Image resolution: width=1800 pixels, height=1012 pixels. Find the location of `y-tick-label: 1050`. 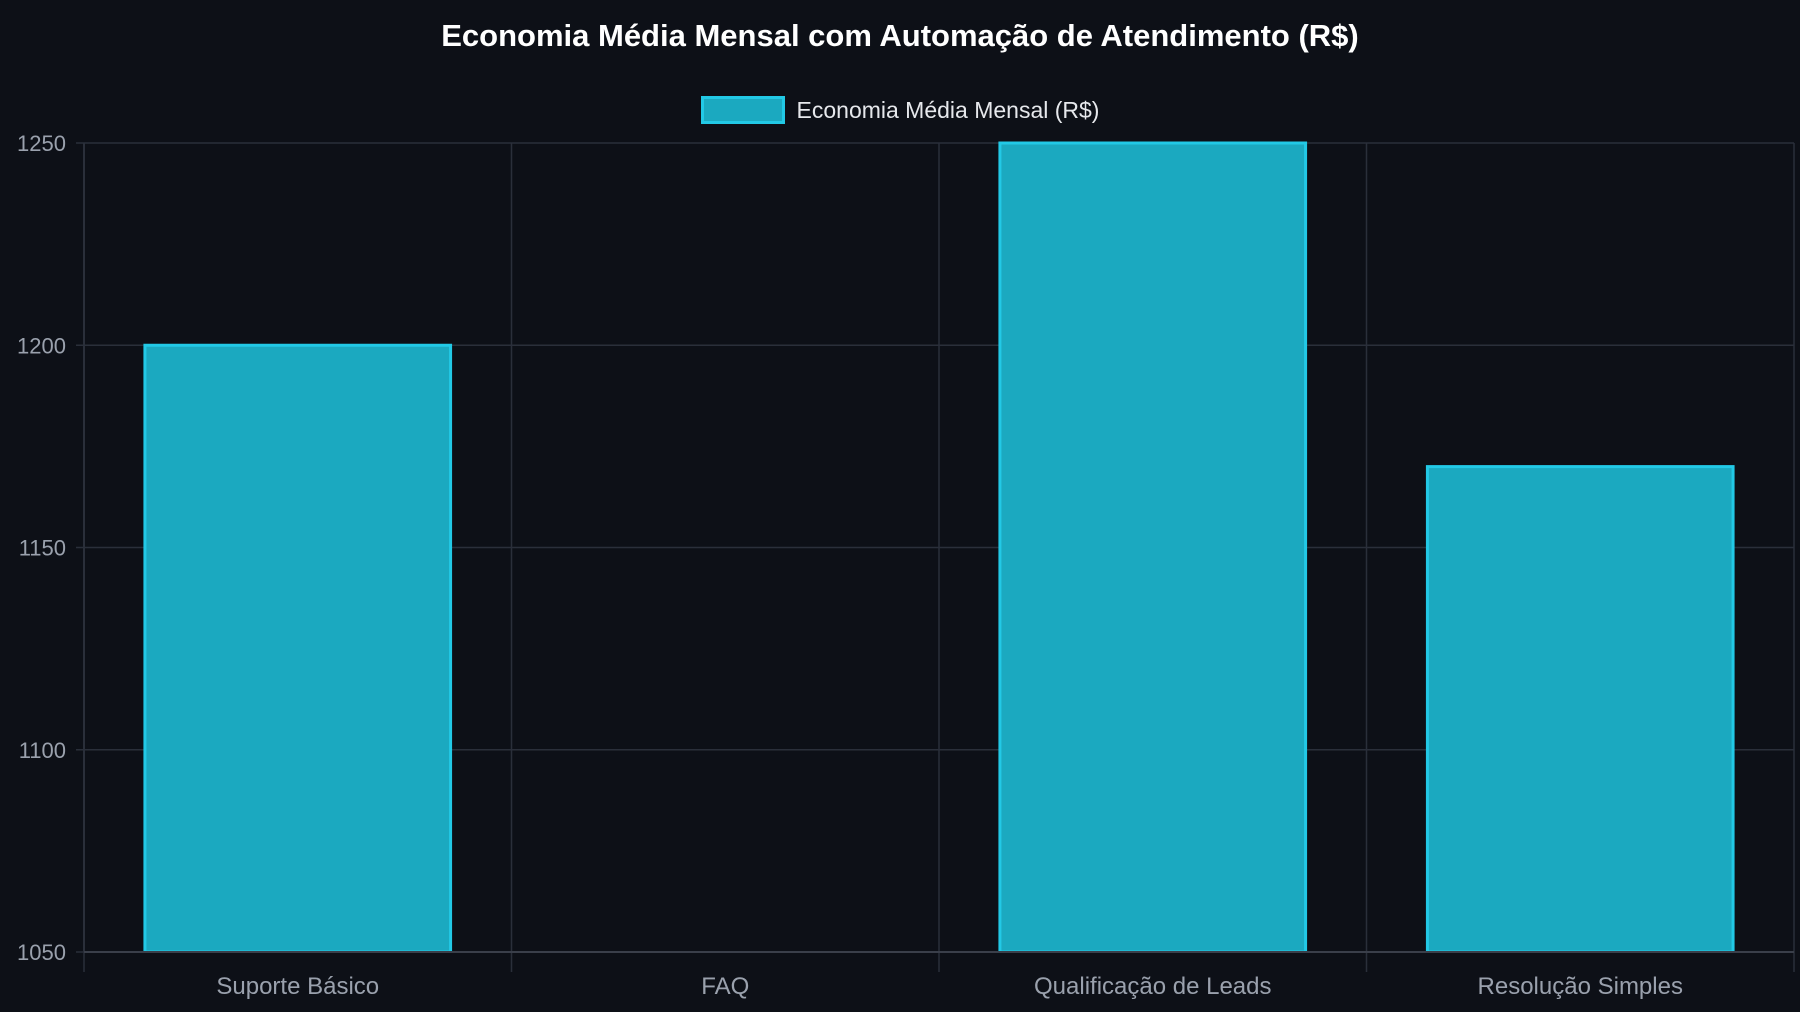

y-tick-label: 1050 is located at coordinates (41, 952).